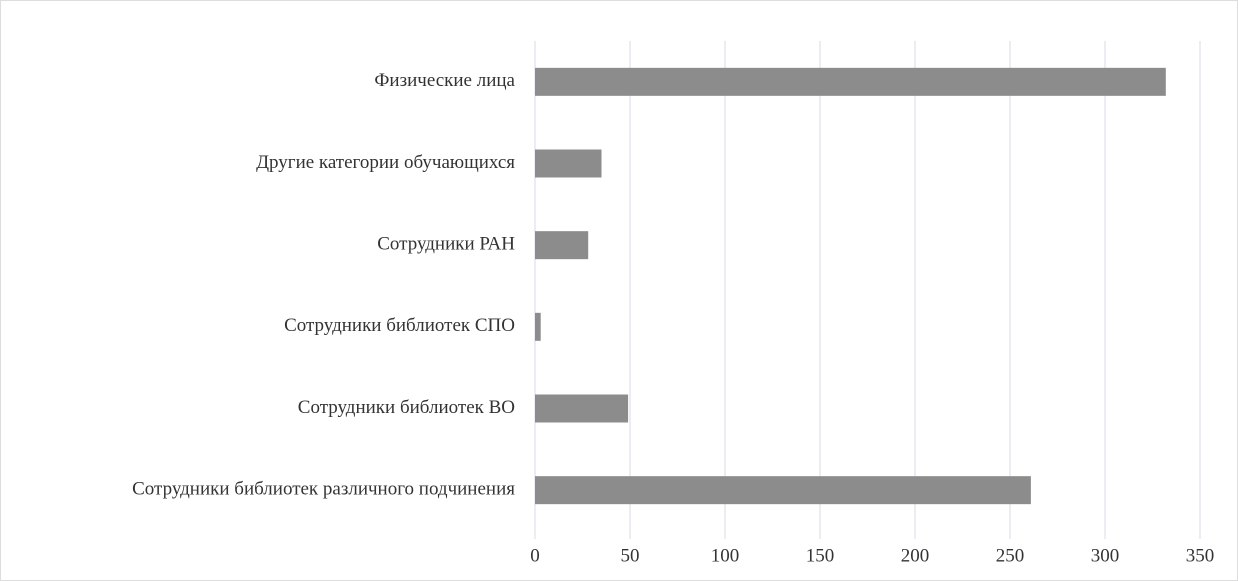 This screenshot has width=1238, height=581. I want to click on y-tick-label: Сотрудники библиотек ВО, so click(406, 407).